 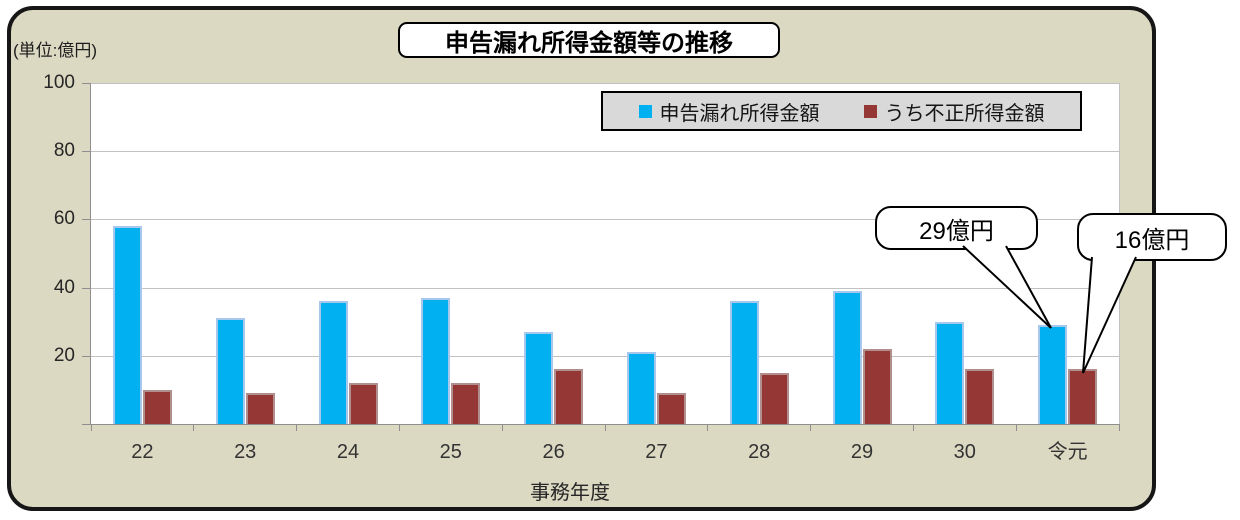 I want to click on y-axis-label-60: 60, so click(x=64, y=219).